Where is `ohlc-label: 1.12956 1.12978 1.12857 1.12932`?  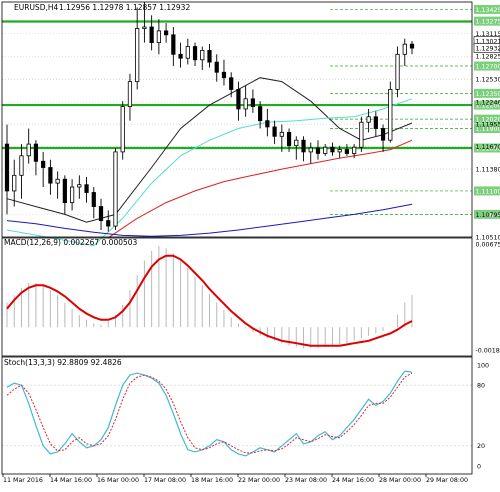
ohlc-label: 1.12956 1.12978 1.12857 1.12932 is located at coordinates (124, 7).